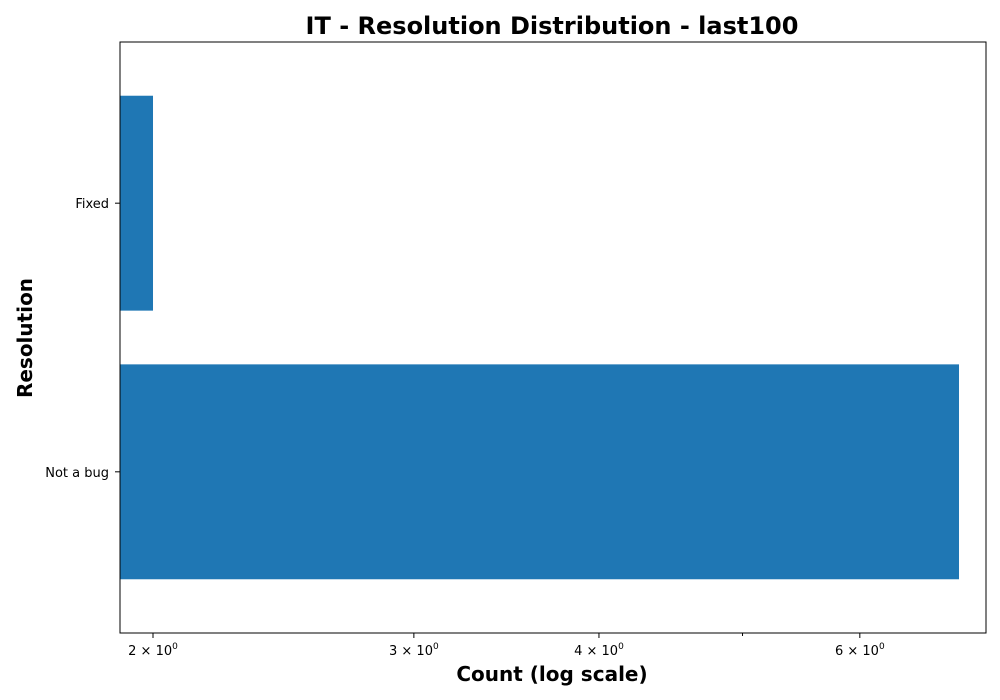 The height and width of the screenshot is (700, 1000). Describe the element at coordinates (25, 338) in the screenshot. I see `y-axis-label: Resolution` at that location.